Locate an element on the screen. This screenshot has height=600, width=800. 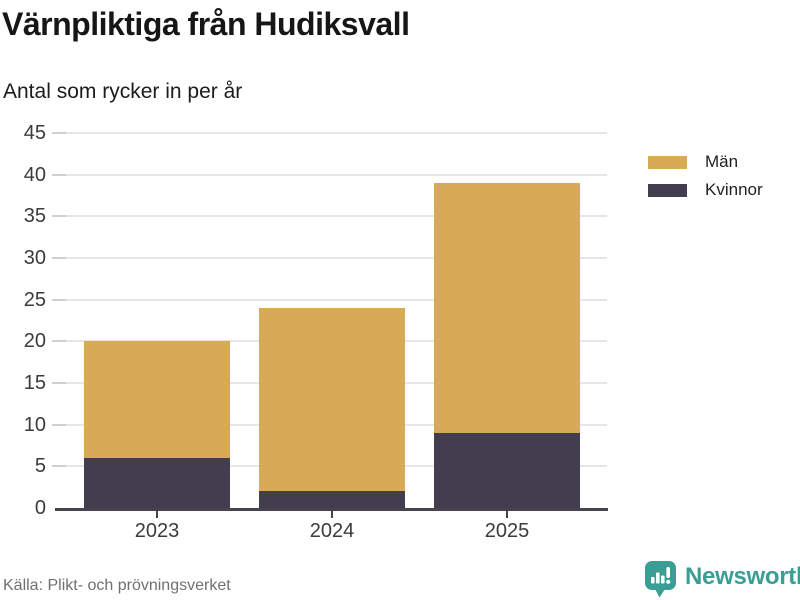
x-axis-line is located at coordinates (331, 509).